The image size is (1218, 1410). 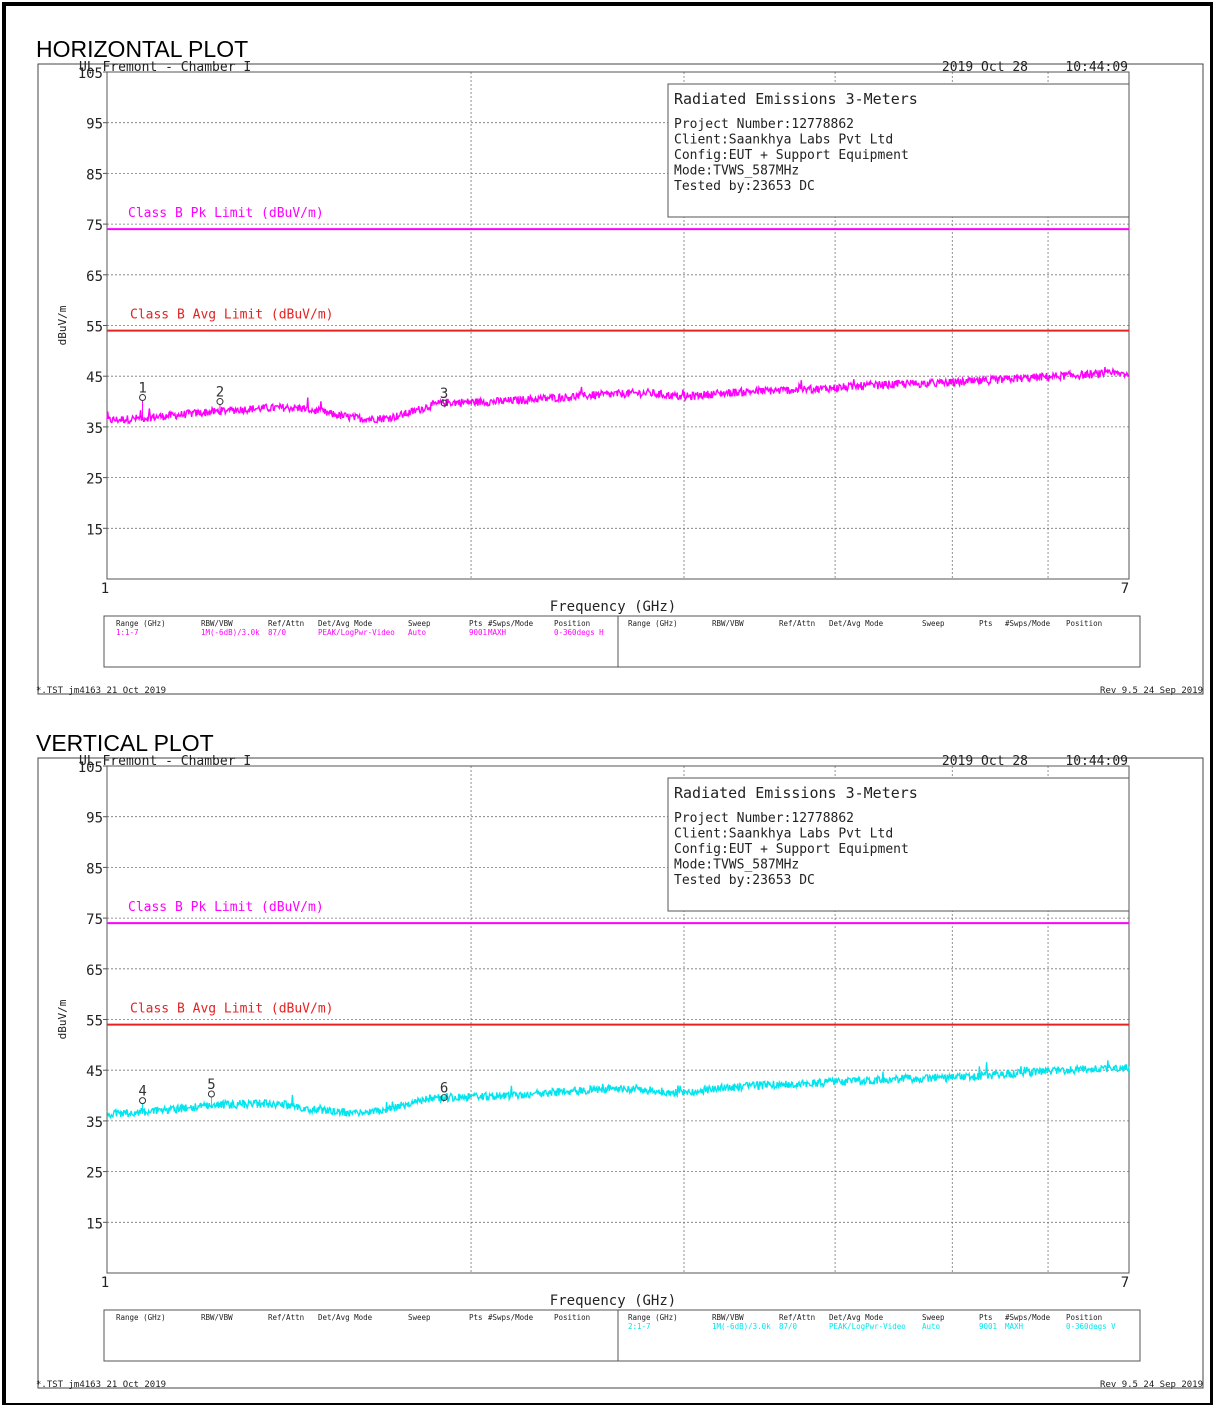 I want to click on marker-label: 2, so click(x=220, y=393).